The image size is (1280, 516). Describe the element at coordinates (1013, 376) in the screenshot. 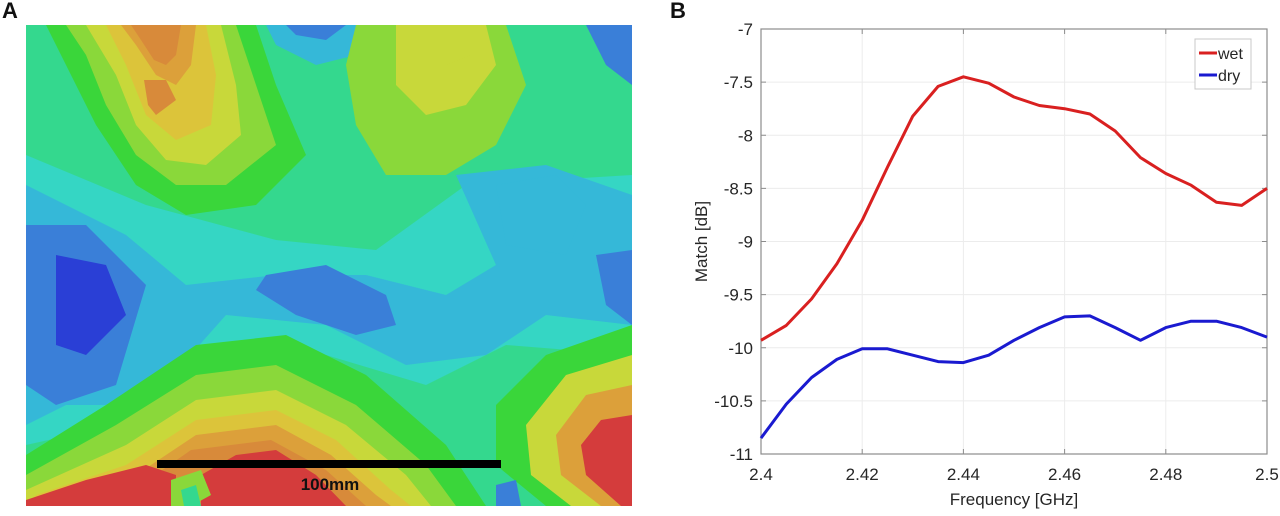

I see `series-line-dry` at that location.